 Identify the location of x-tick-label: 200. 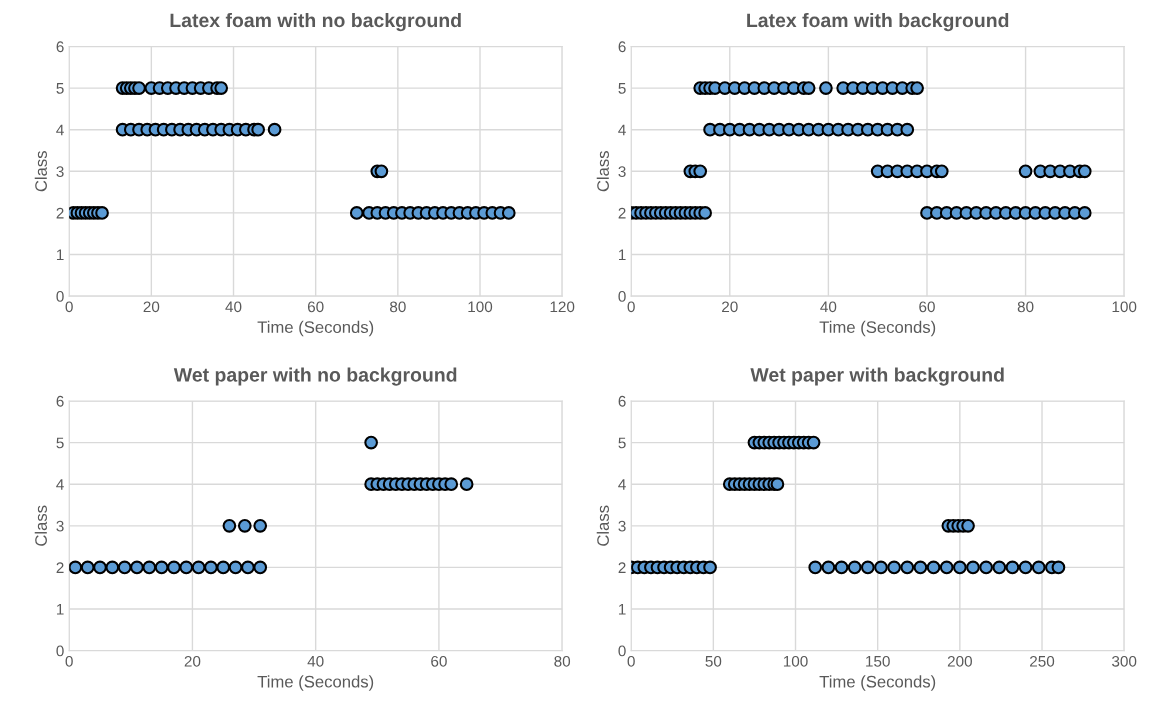
(959, 661).